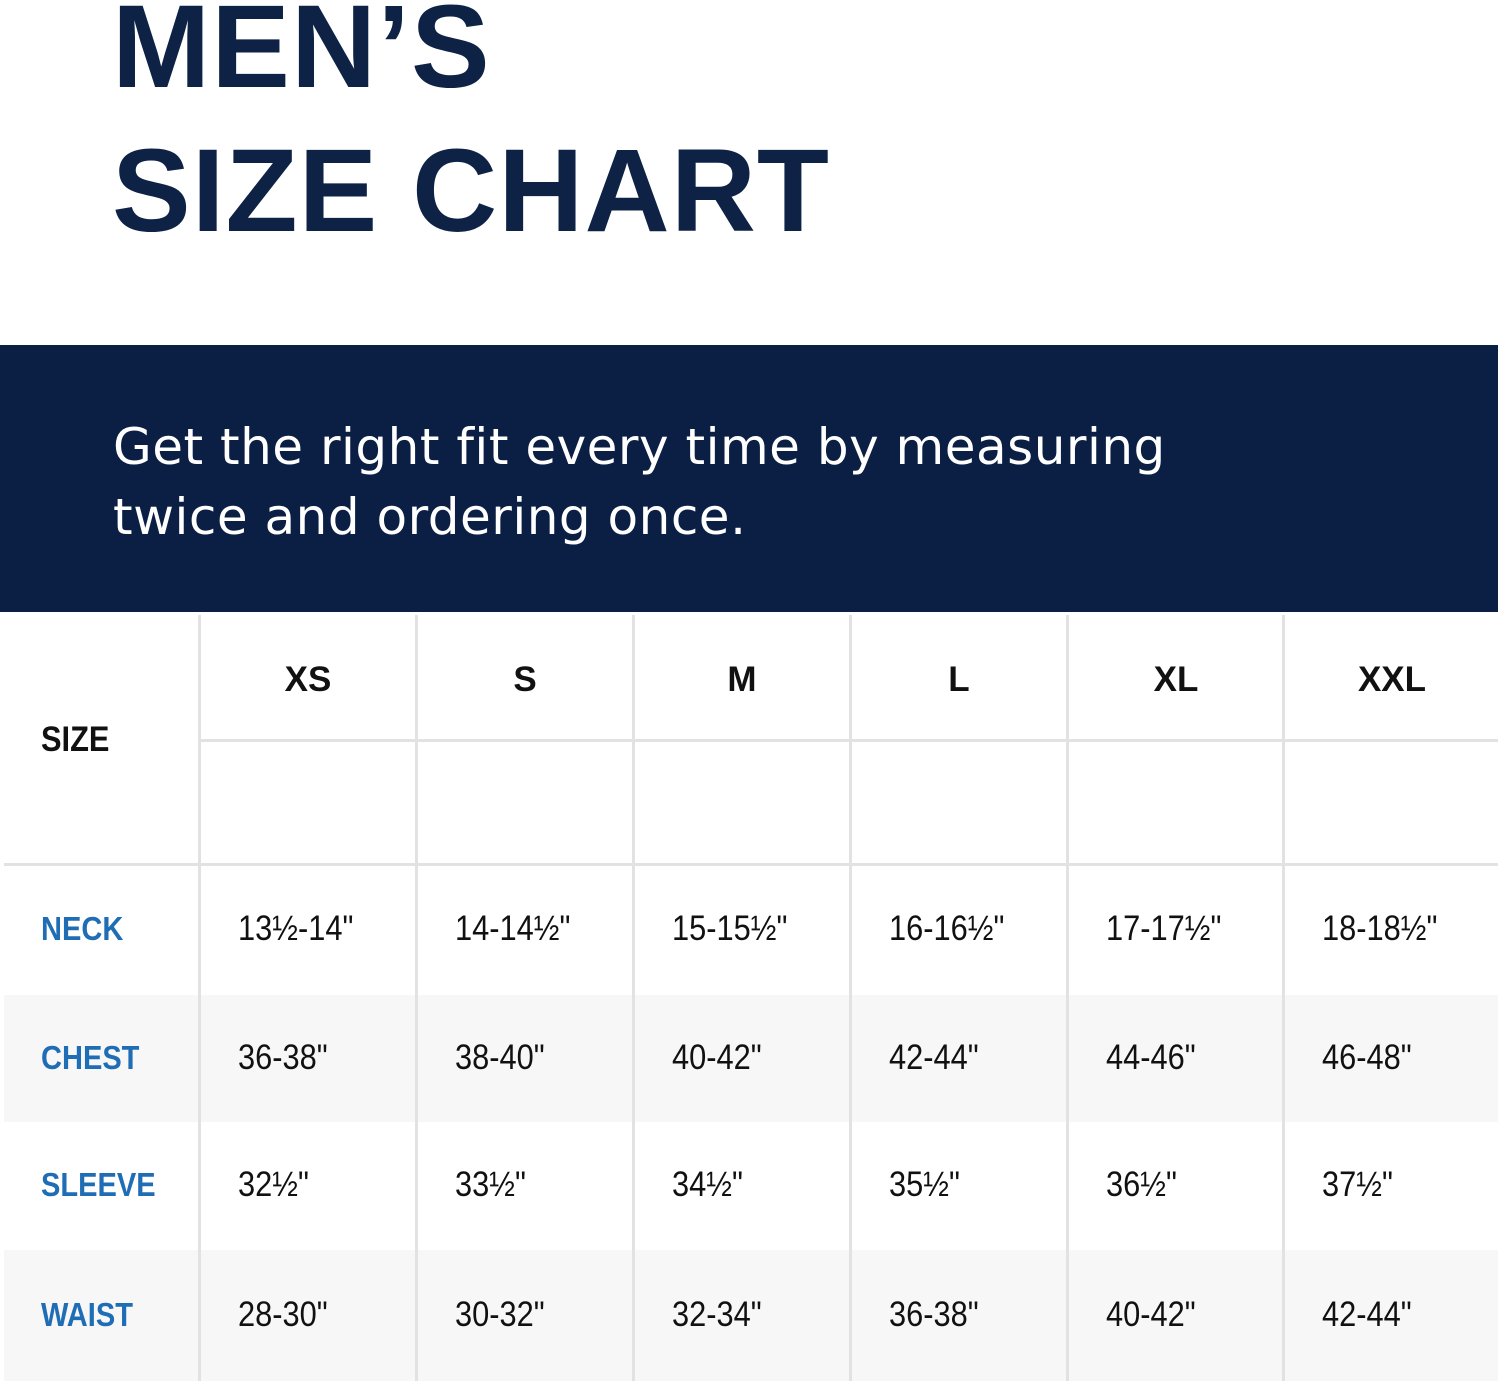 The width and height of the screenshot is (1500, 1381). What do you see at coordinates (301, 56) in the screenshot?
I see `title-line-1: MEN’S` at bounding box center [301, 56].